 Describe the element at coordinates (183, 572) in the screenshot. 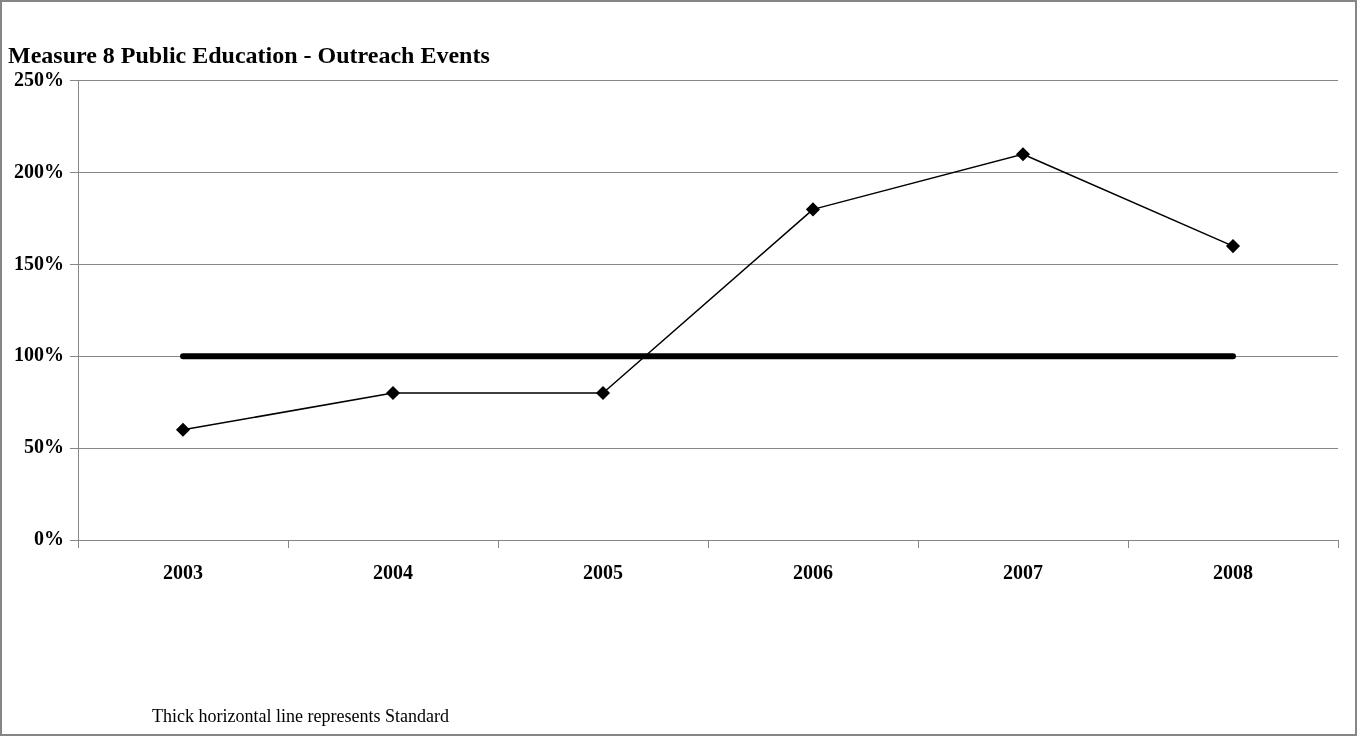

I see `x-tick-label: 2003` at that location.